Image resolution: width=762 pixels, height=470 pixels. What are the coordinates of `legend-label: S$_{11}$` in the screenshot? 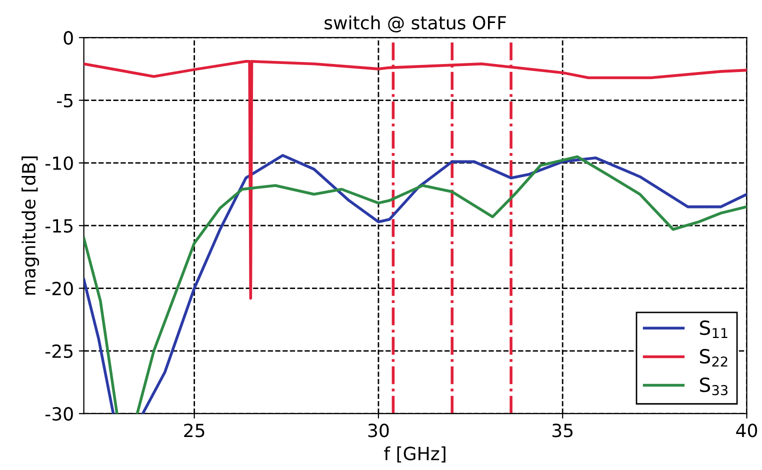 It's located at (714, 329).